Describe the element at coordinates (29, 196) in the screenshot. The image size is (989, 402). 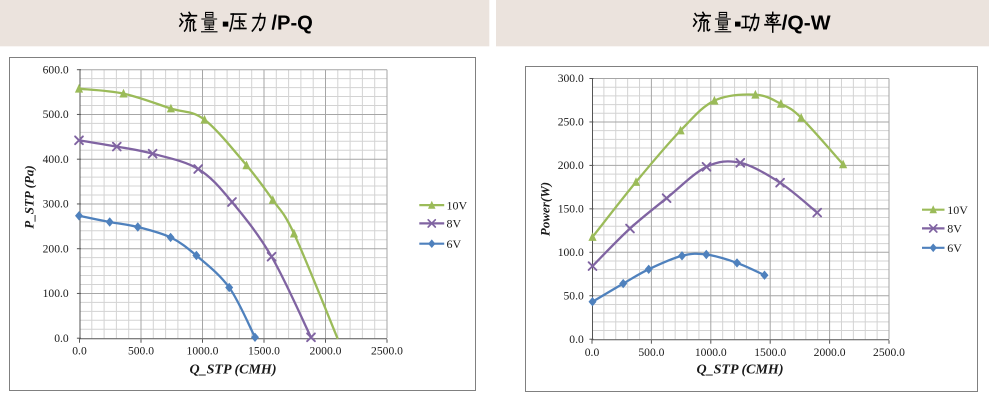
I see `svg-text: P_STP (Pa)` at that location.